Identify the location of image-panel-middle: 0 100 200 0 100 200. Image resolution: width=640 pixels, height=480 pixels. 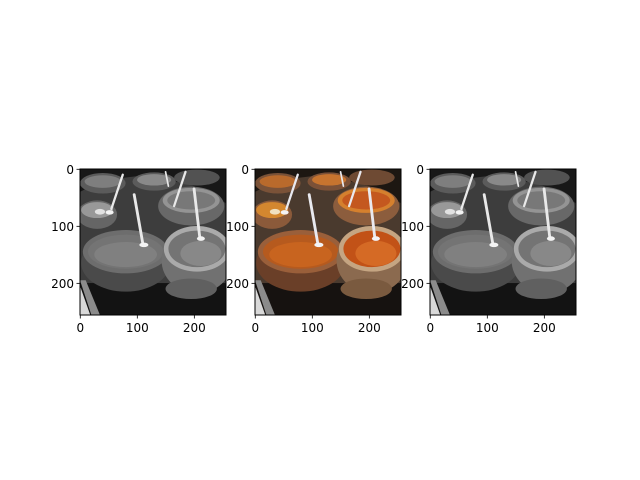
(314, 249).